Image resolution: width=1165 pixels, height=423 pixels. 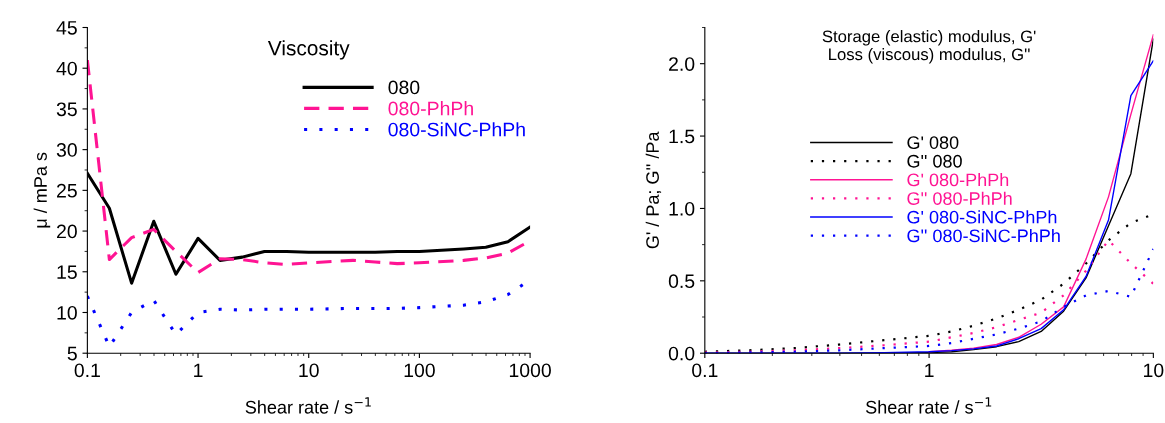 What do you see at coordinates (681, 281) in the screenshot?
I see `y-tick-label: 0.5` at bounding box center [681, 281].